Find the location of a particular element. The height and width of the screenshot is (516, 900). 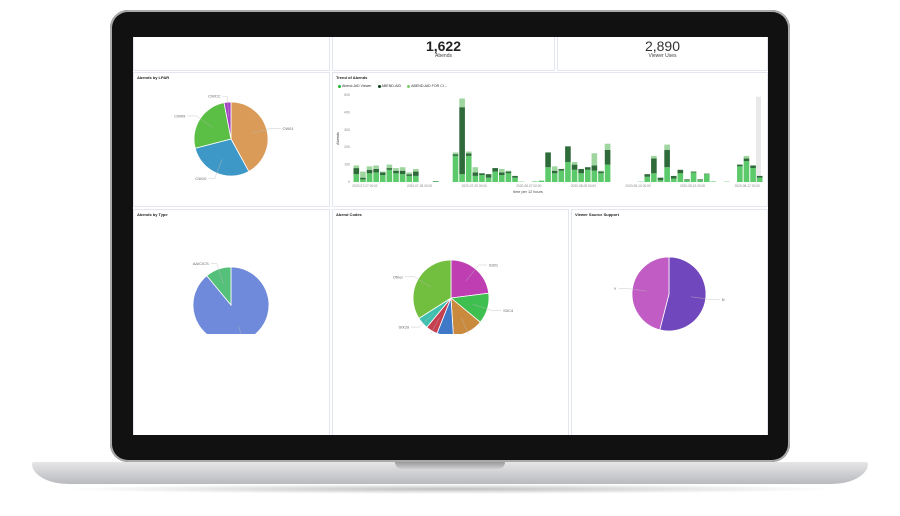

hover-bar is located at coordinates (758, 139).